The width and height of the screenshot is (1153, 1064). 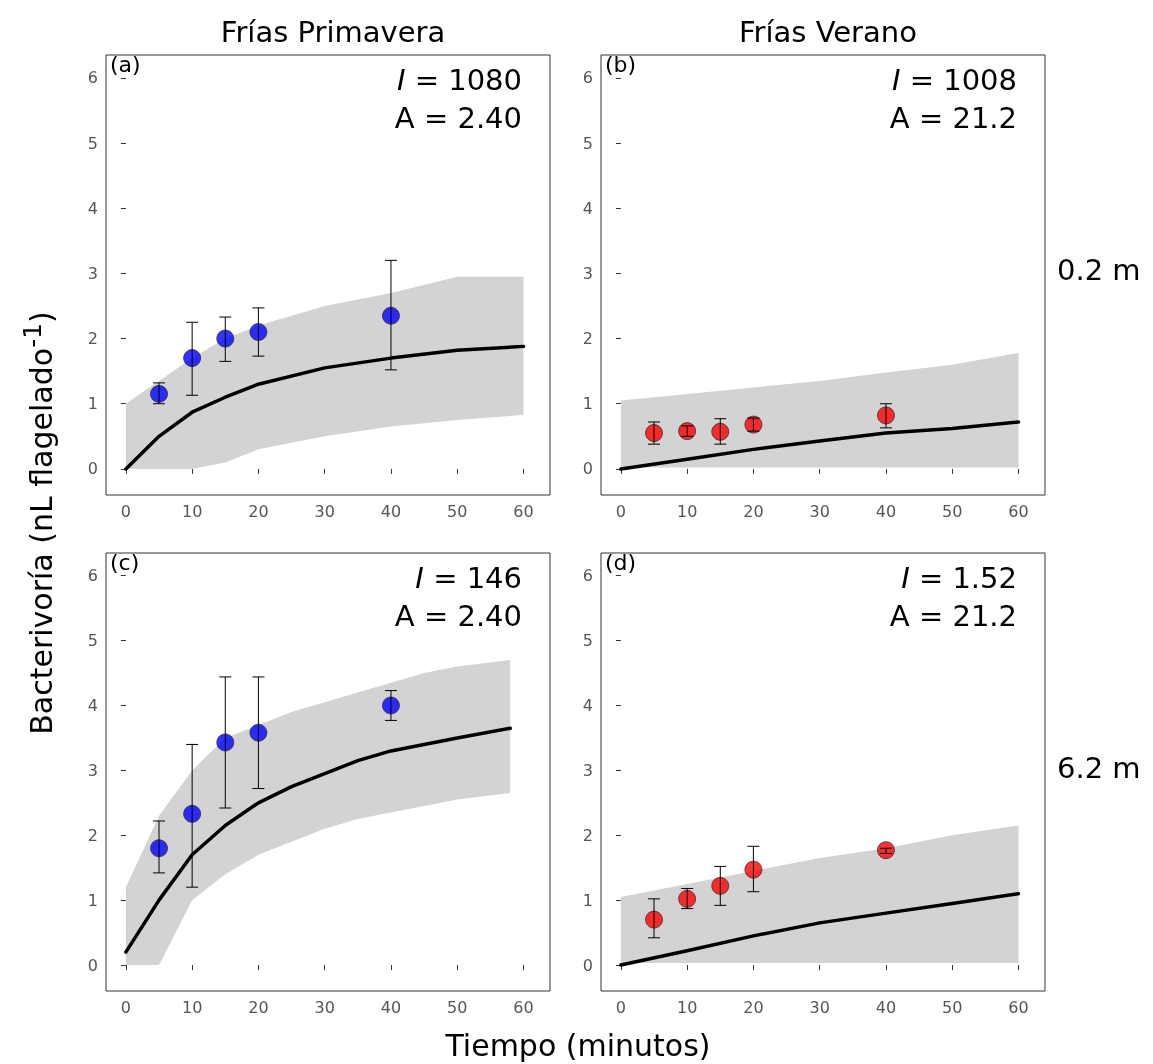 I want to click on annotation: (b), so click(x=621, y=64).